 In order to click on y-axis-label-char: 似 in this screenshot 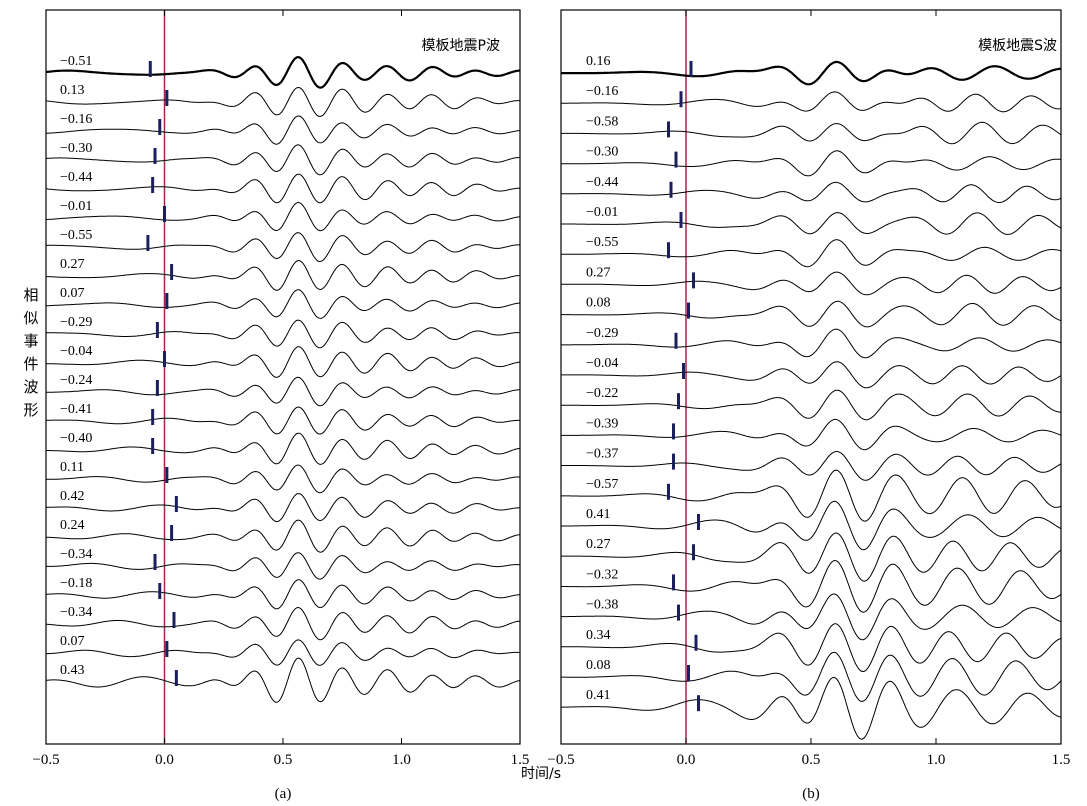, I will do `click(30, 318)`.